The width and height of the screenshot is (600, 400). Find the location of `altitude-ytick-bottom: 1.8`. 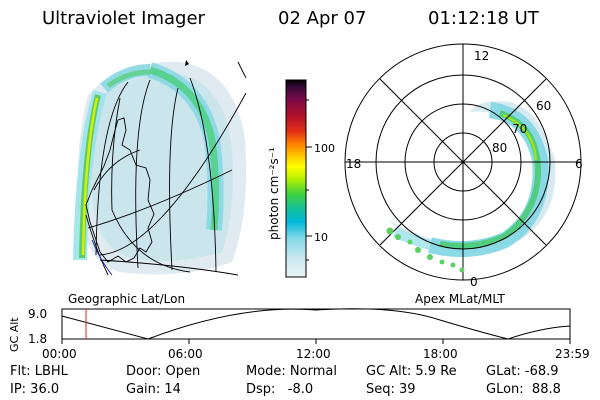

altitude-ytick-bottom: 1.8 is located at coordinates (37, 339).